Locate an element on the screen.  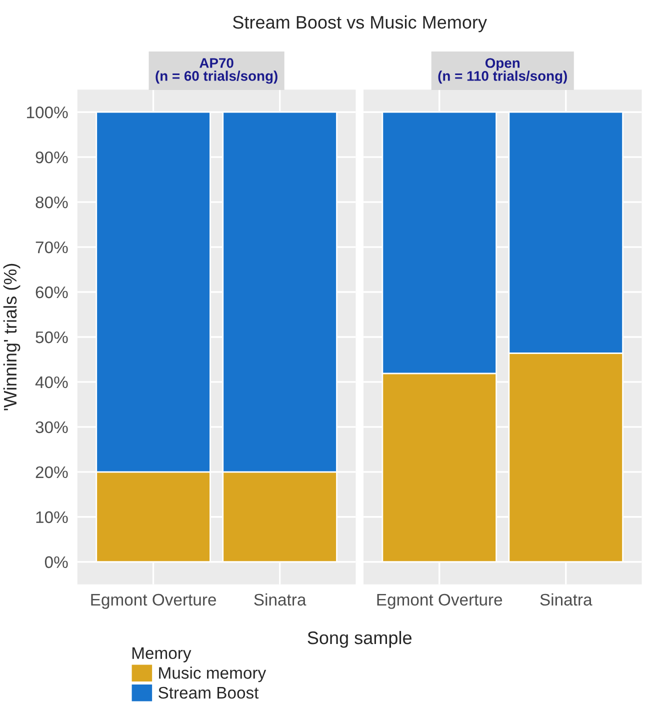
y-tick-label: 40% is located at coordinates (51, 382).